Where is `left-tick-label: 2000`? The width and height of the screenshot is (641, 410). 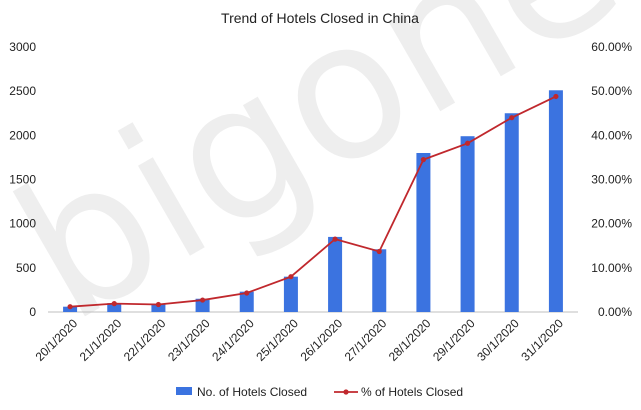
left-tick-label: 2000 is located at coordinates (22, 135).